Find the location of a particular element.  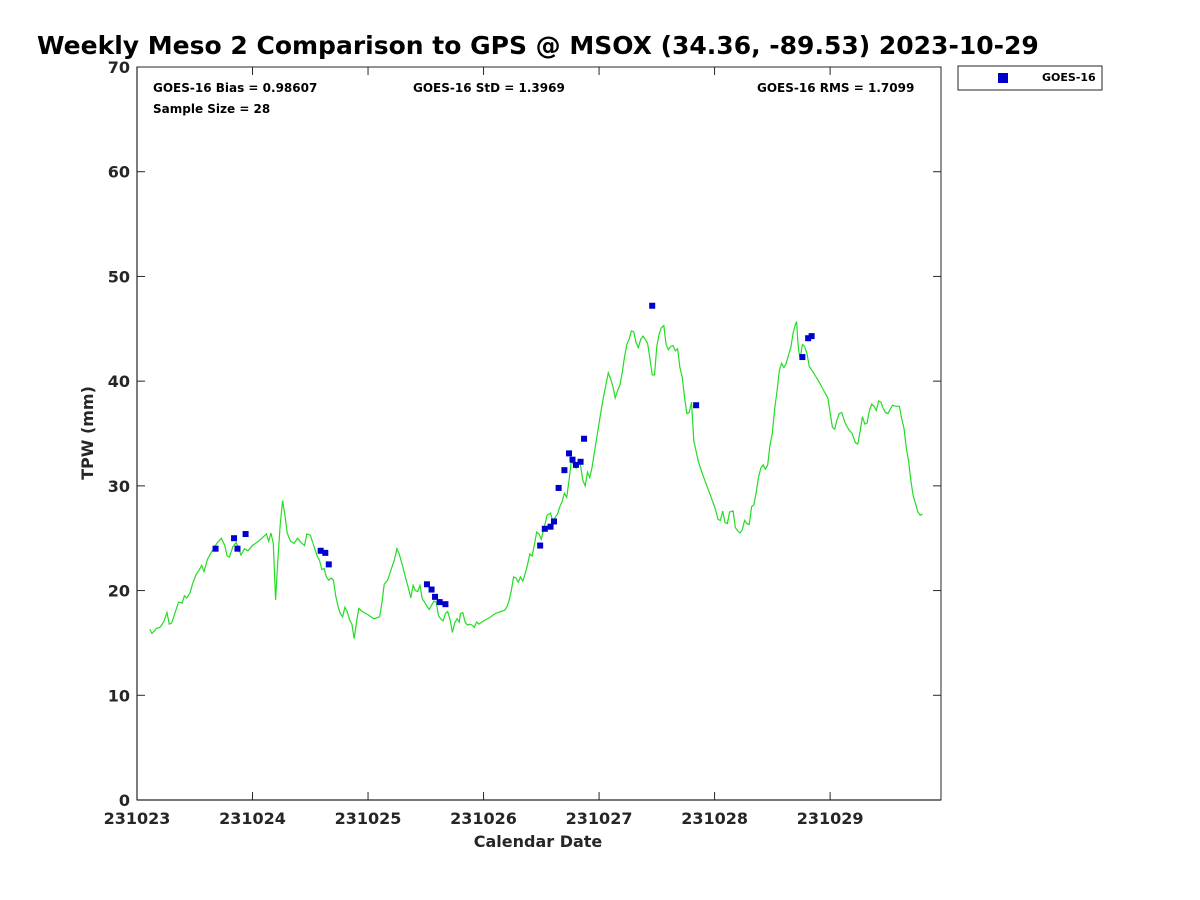

legend: GOES-16 is located at coordinates (1030, 78).